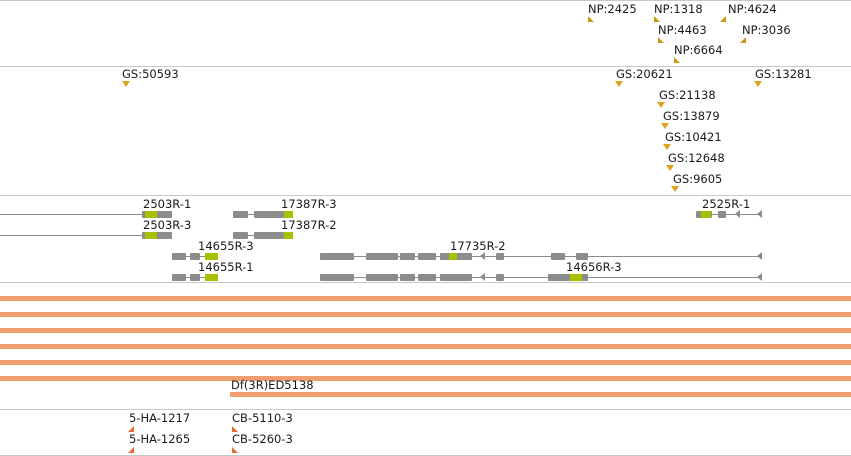 The height and width of the screenshot is (456, 851). What do you see at coordinates (594, 267) in the screenshot?
I see `transcript-label: 14656R-3` at bounding box center [594, 267].